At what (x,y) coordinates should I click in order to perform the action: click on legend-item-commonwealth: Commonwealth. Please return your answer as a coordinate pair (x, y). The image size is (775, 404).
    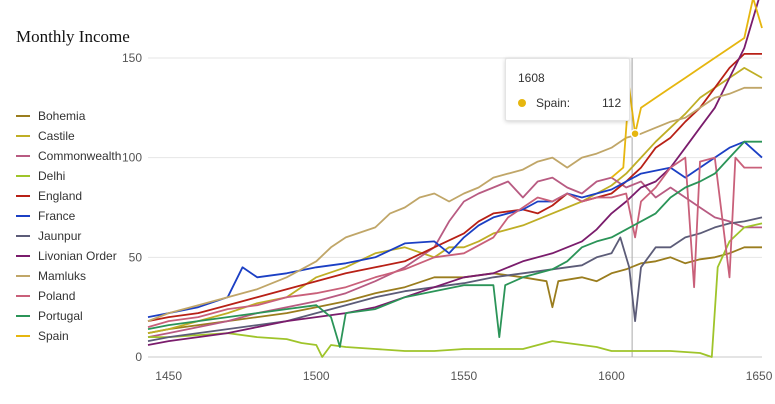
    Looking at the image, I should click on (68, 156).